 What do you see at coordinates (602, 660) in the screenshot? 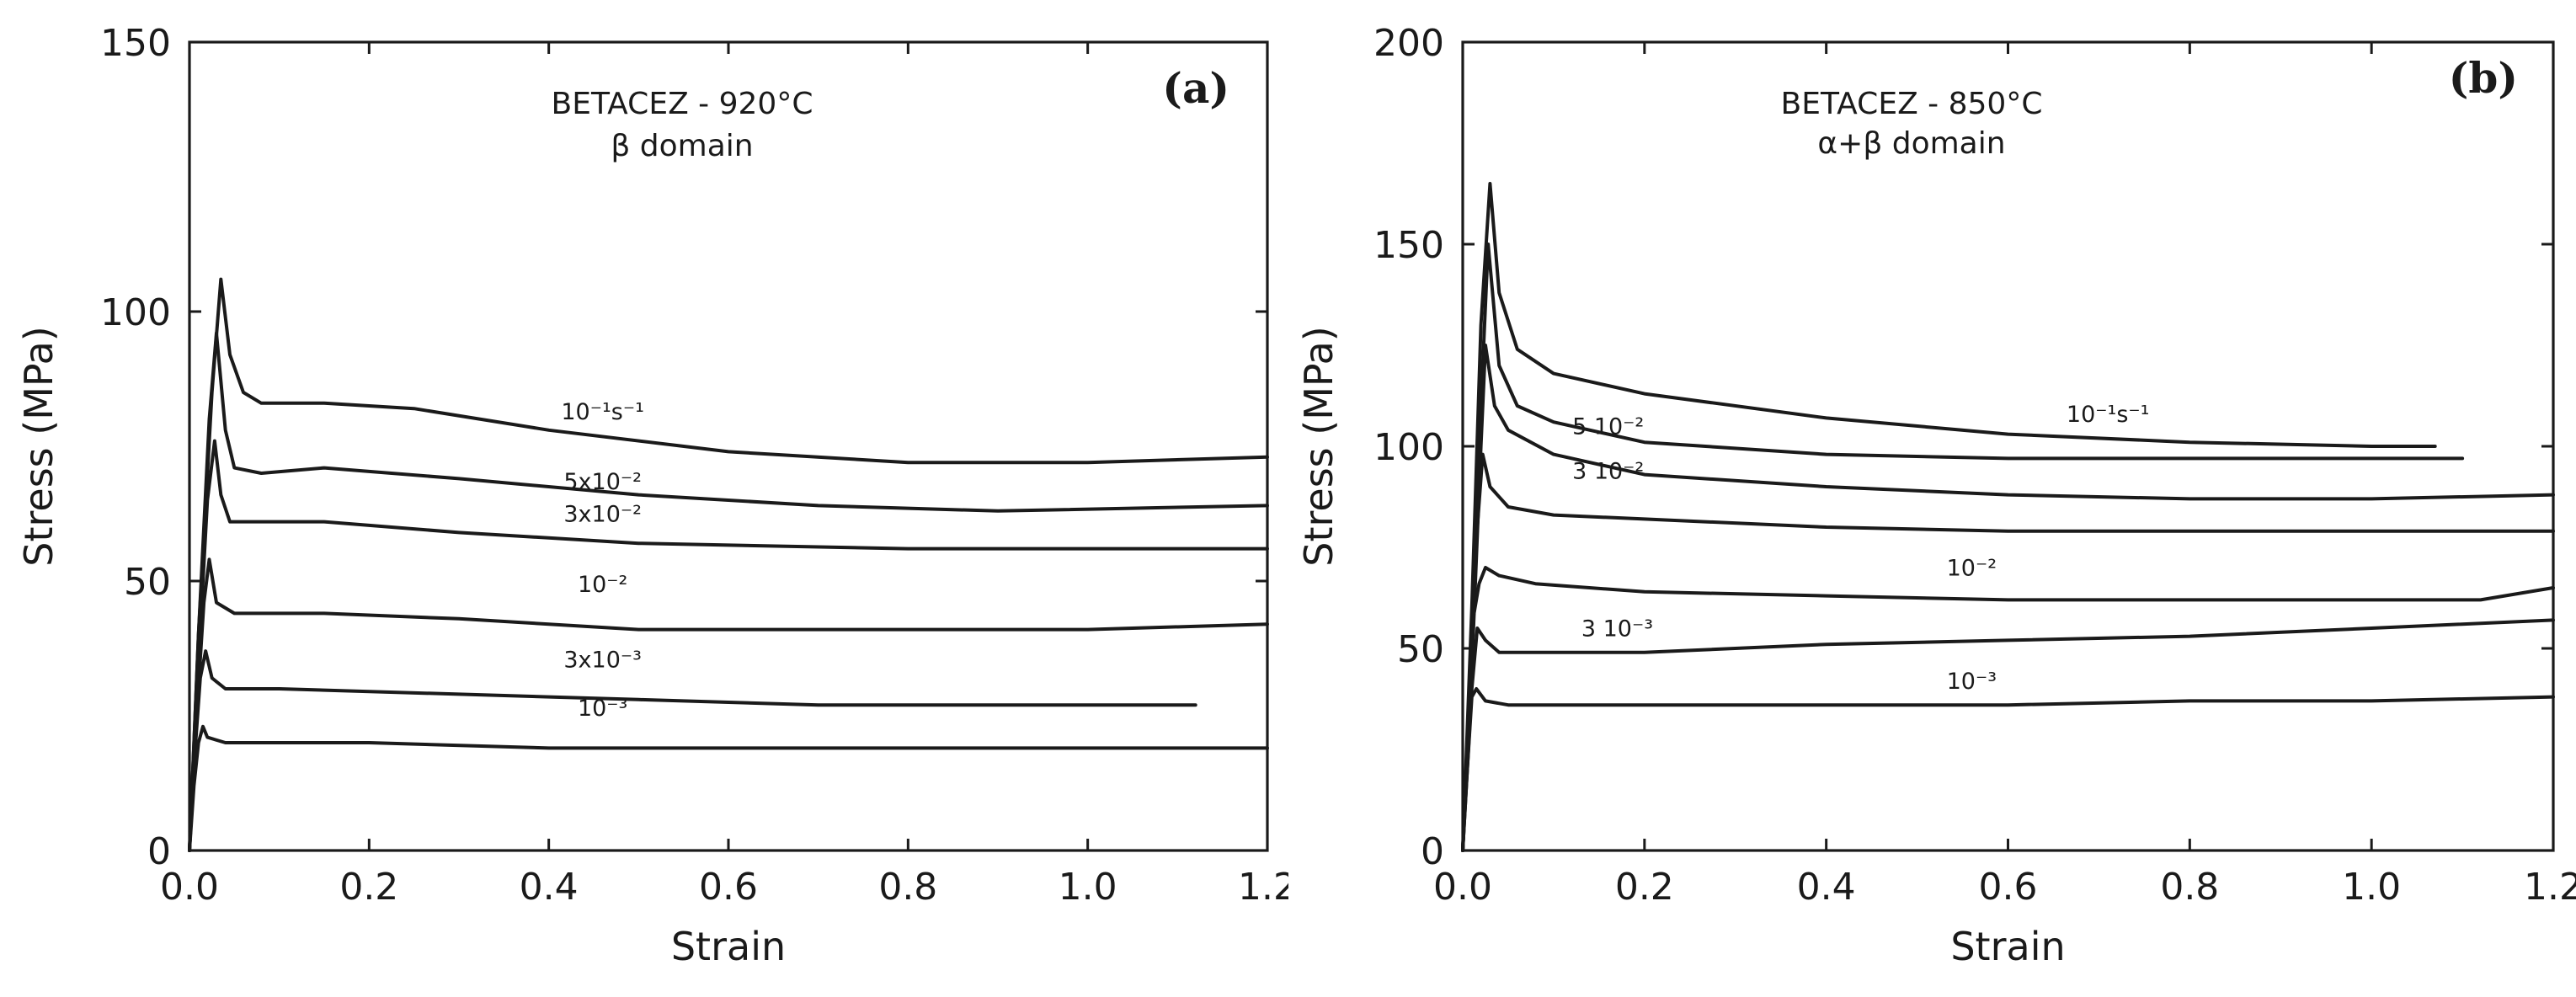
I see `series-label: 3x10⁻³` at bounding box center [602, 660].